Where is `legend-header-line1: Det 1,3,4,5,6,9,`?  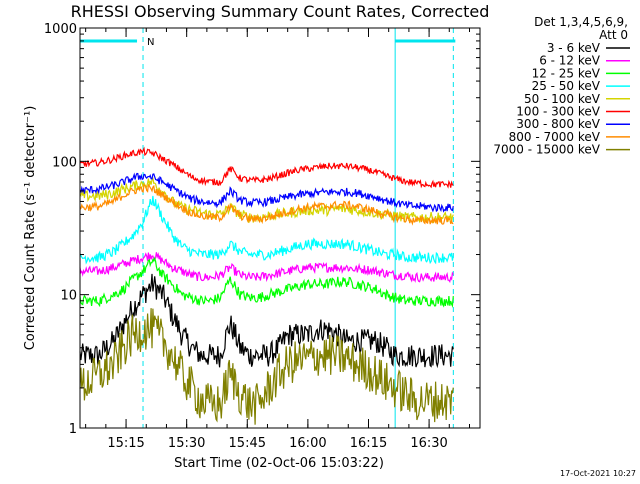
legend-header-line1: Det 1,3,4,5,6,9, is located at coordinates (581, 22).